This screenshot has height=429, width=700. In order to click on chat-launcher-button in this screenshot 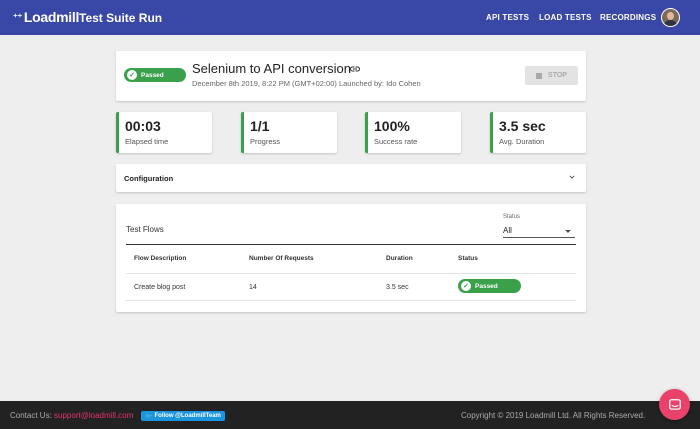, I will do `click(674, 404)`.